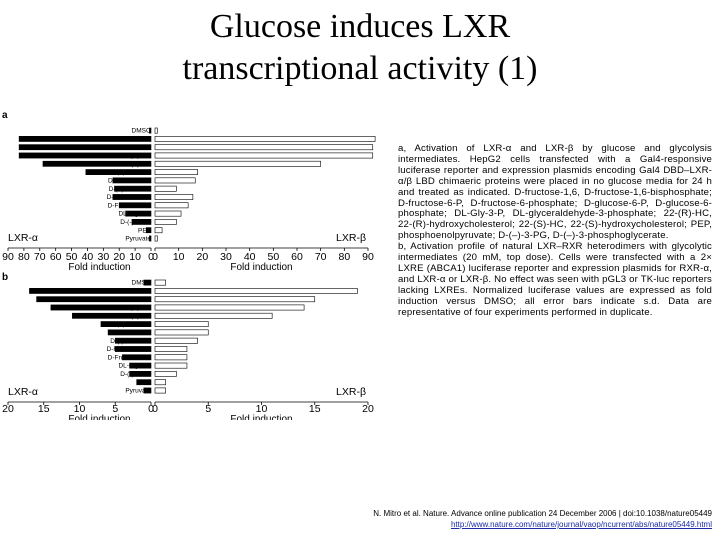  Describe the element at coordinates (103, 257) in the screenshot. I see `tick-label-left-a-6: 30` at that location.